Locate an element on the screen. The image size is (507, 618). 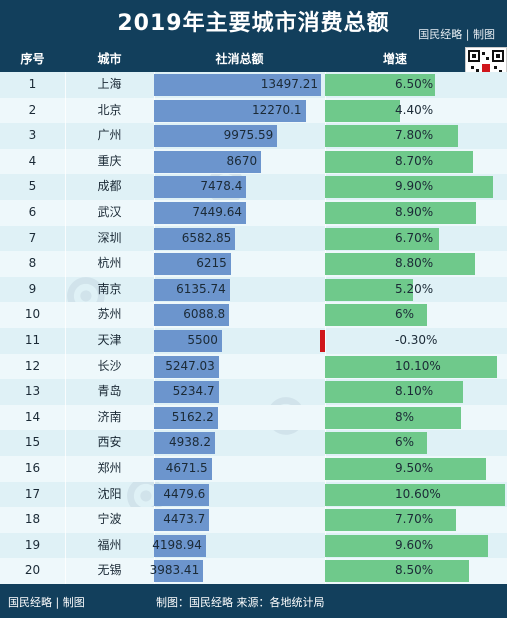
sales-value-label: 5162.2 is located at coordinates (192, 416).